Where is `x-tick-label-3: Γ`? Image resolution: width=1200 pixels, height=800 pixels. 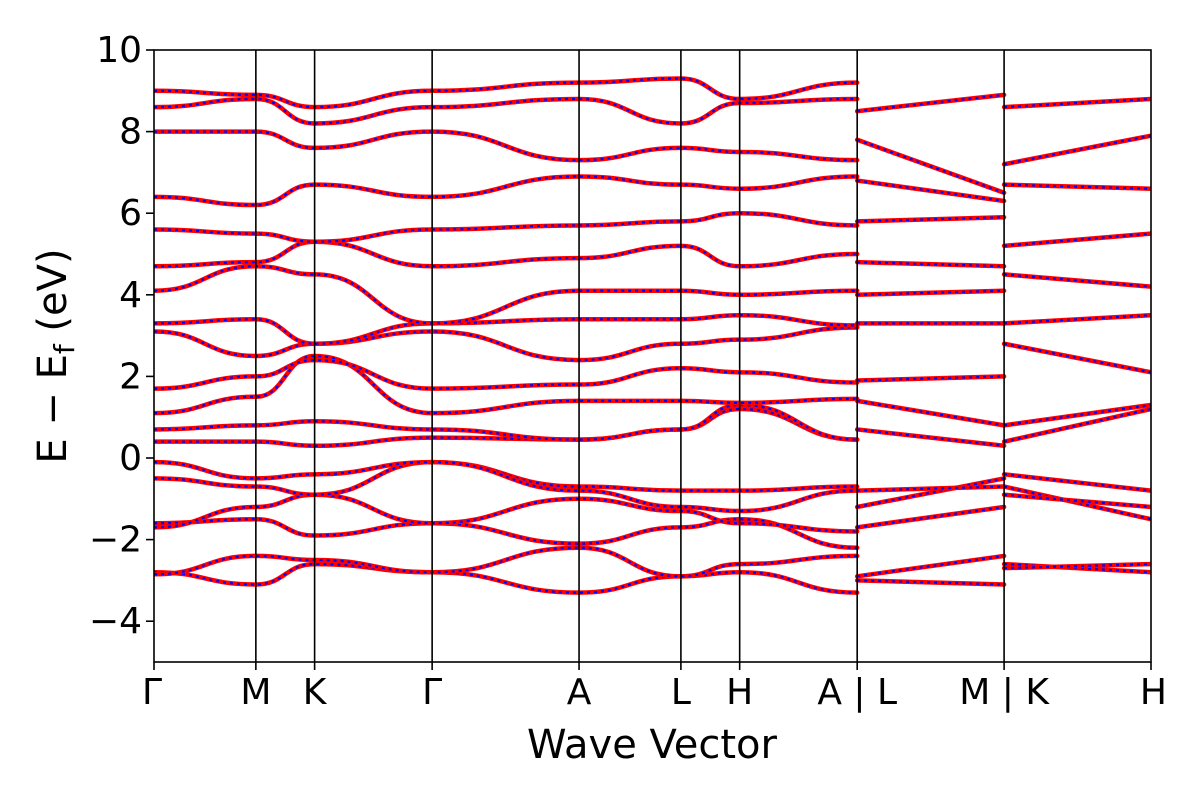 x-tick-label-3: Γ is located at coordinates (432, 692).